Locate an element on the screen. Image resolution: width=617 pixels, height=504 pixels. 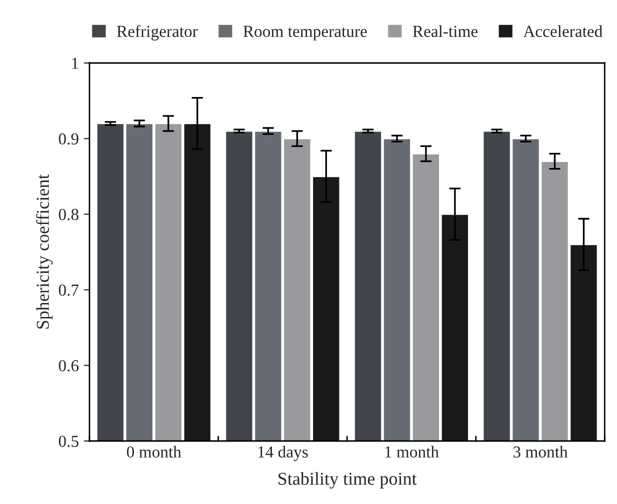
legend-label: Real-time is located at coordinates (445, 31).